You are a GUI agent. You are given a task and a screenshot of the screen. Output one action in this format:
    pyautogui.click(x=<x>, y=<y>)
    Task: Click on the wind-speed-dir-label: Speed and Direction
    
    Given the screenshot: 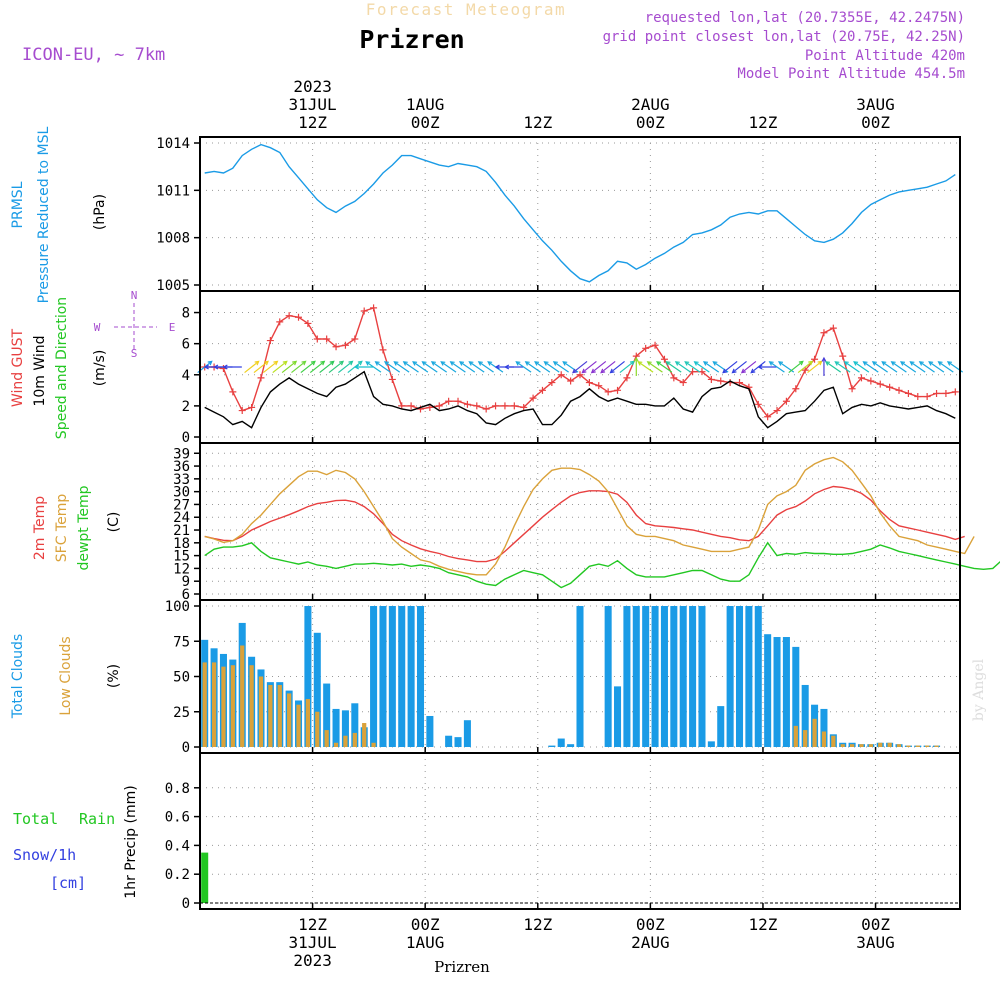 What is the action you would take?
    pyautogui.click(x=62, y=368)
    